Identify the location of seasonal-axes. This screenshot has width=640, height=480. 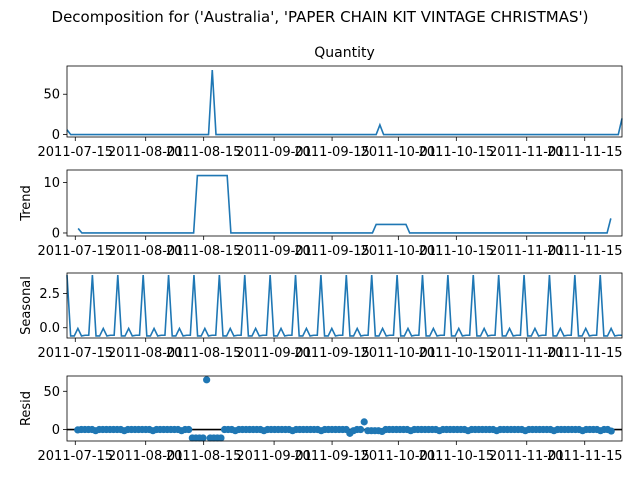
(344, 305).